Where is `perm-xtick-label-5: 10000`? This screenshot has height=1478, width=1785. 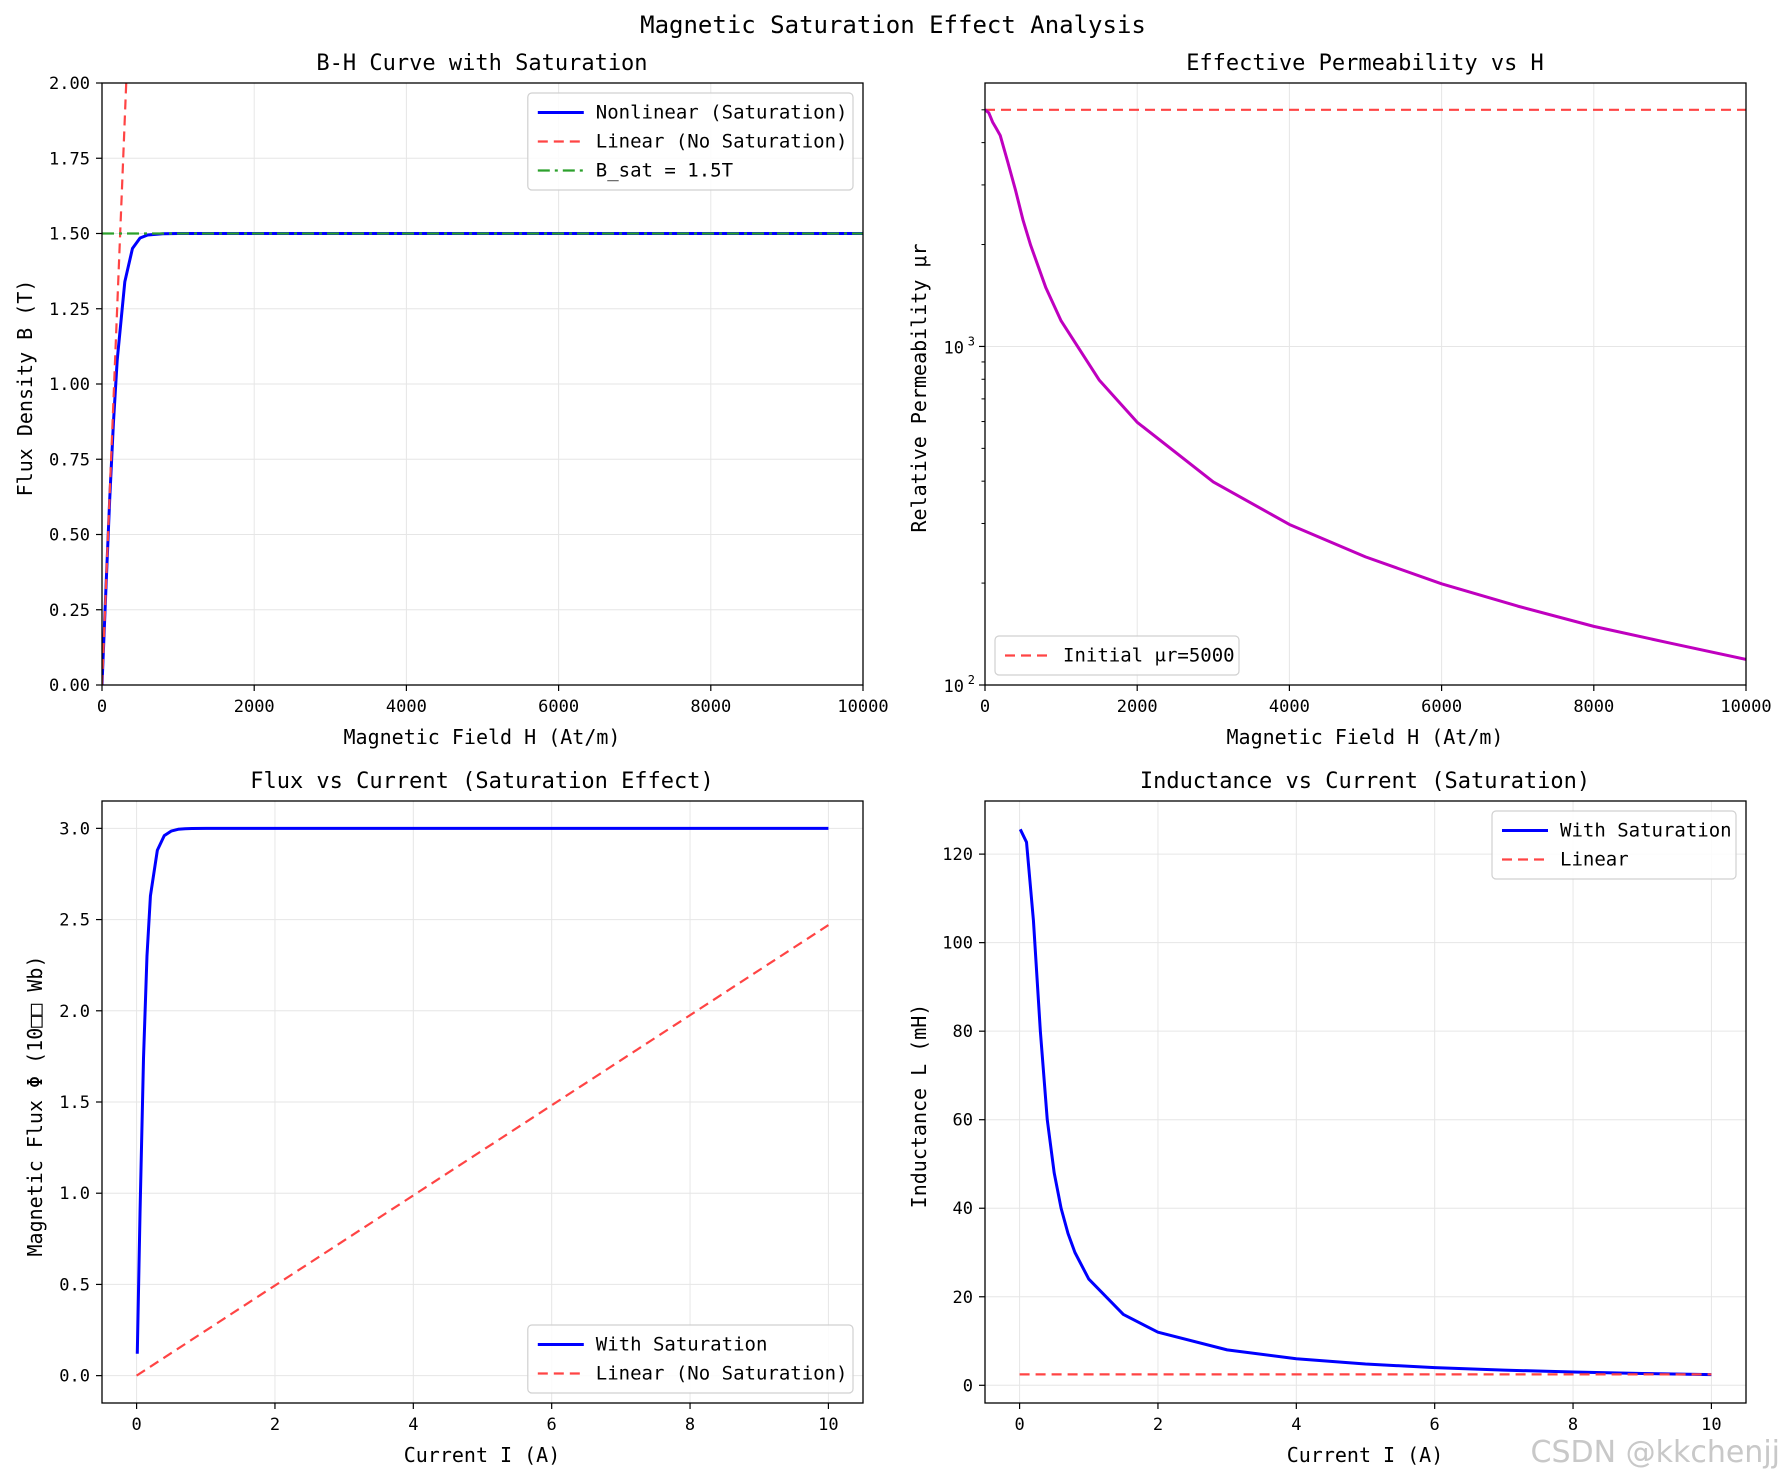
perm-xtick-label-5: 10000 is located at coordinates (1745, 707).